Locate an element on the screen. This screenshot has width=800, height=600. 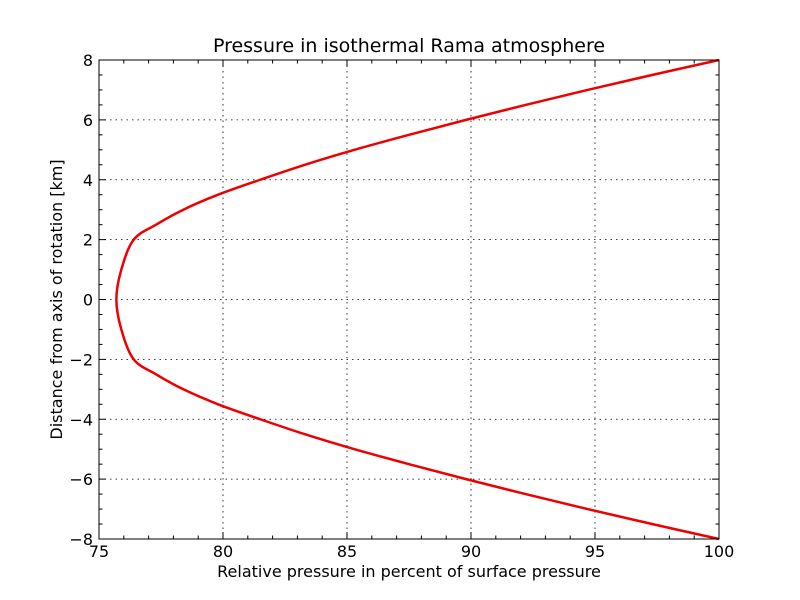
x-tick-labels: 75 80 85 90 95 100 is located at coordinates (411, 551).